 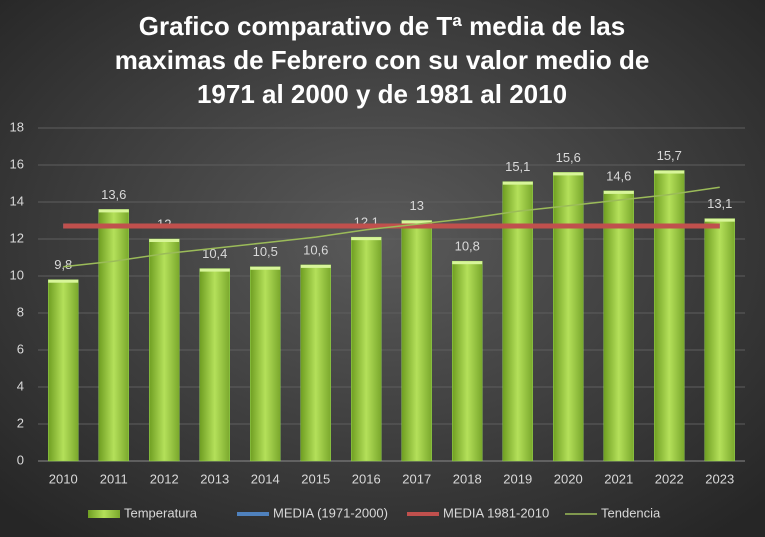 What do you see at coordinates (164, 478) in the screenshot?
I see `x-tick-label: 2012` at bounding box center [164, 478].